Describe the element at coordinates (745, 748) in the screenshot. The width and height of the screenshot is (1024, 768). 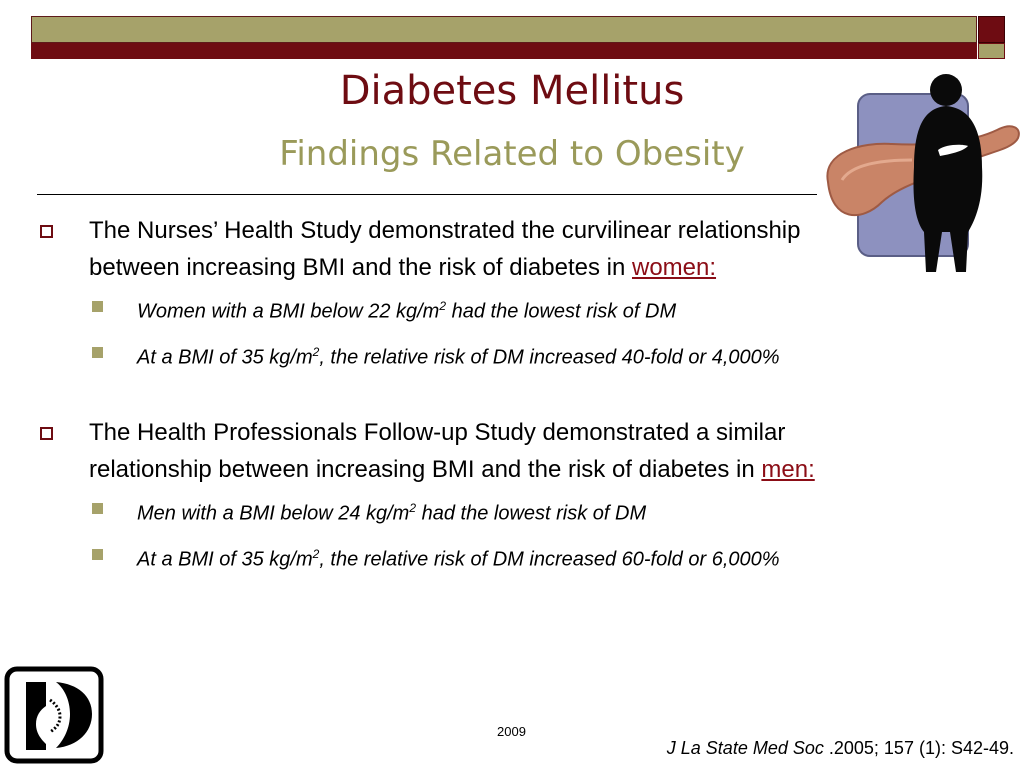
I see `citation-journal: J La State Med Soc` at that location.